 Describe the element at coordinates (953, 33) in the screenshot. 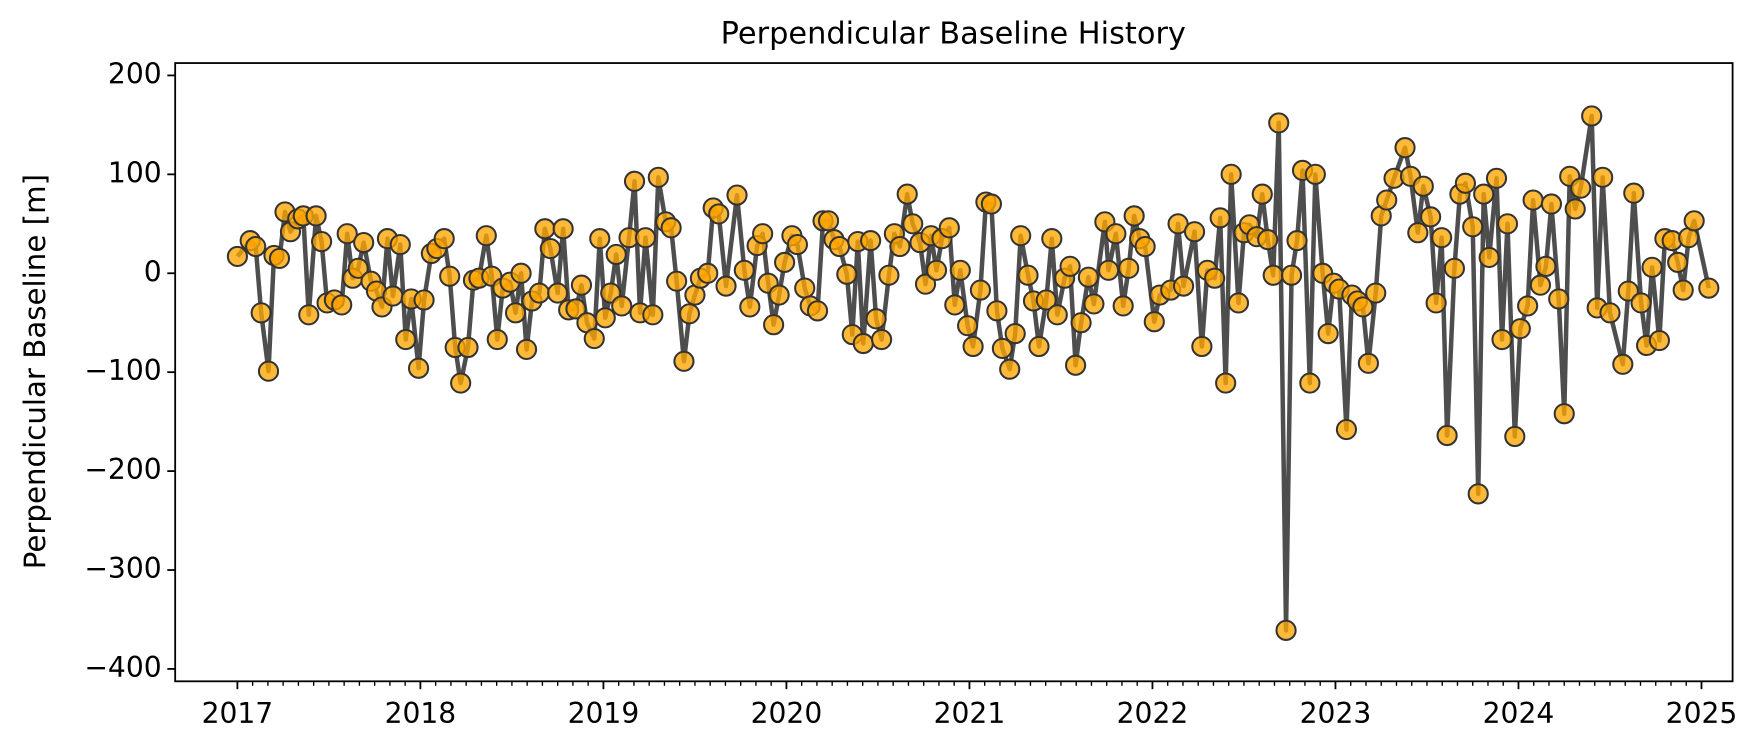

I see `chart-title: Perpendicular Baseline History` at that location.